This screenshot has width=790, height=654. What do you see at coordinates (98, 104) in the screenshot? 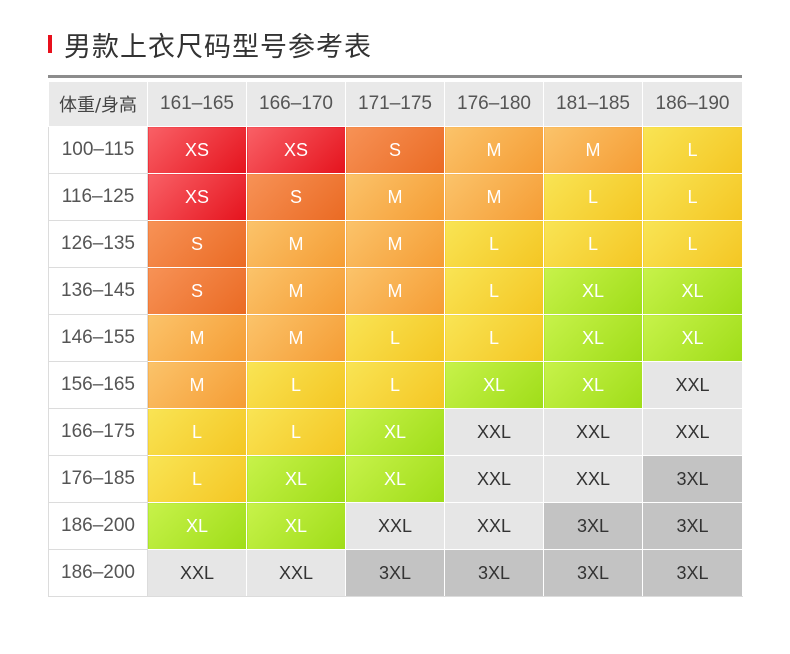
I see `corner-label: 体重/身高` at bounding box center [98, 104].